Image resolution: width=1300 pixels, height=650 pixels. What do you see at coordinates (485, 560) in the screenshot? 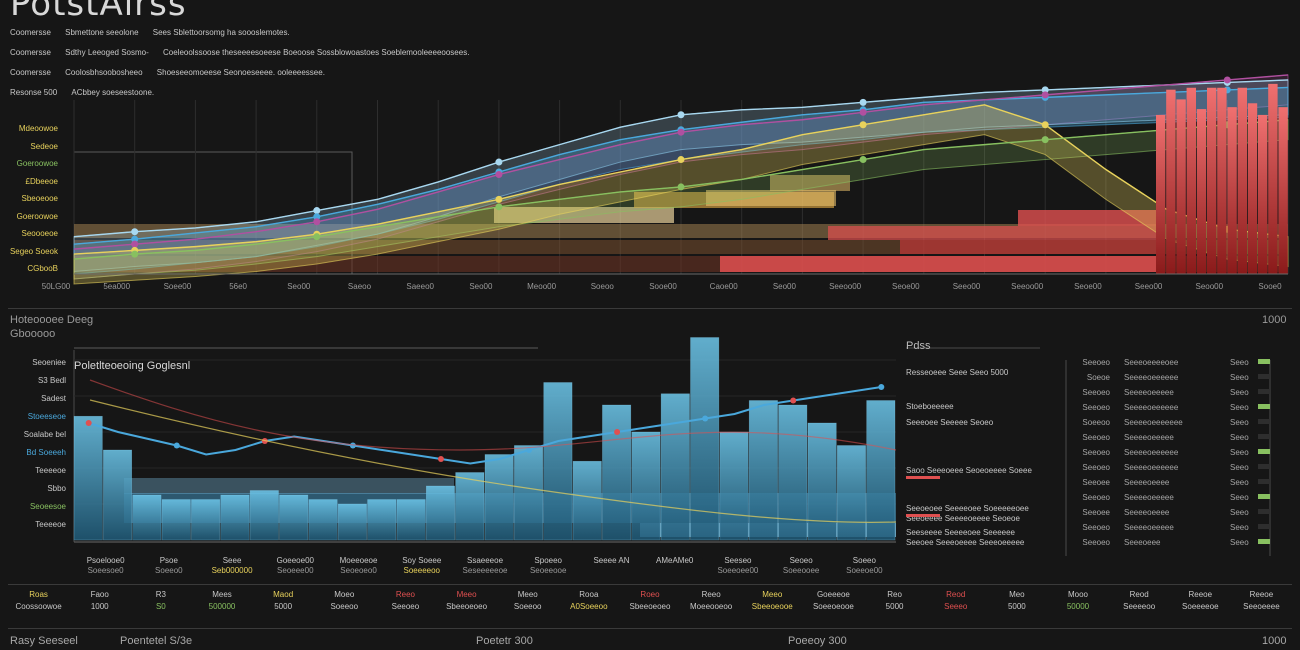
I see `x-tick-label: Ssaeeeoe` at bounding box center [485, 560].